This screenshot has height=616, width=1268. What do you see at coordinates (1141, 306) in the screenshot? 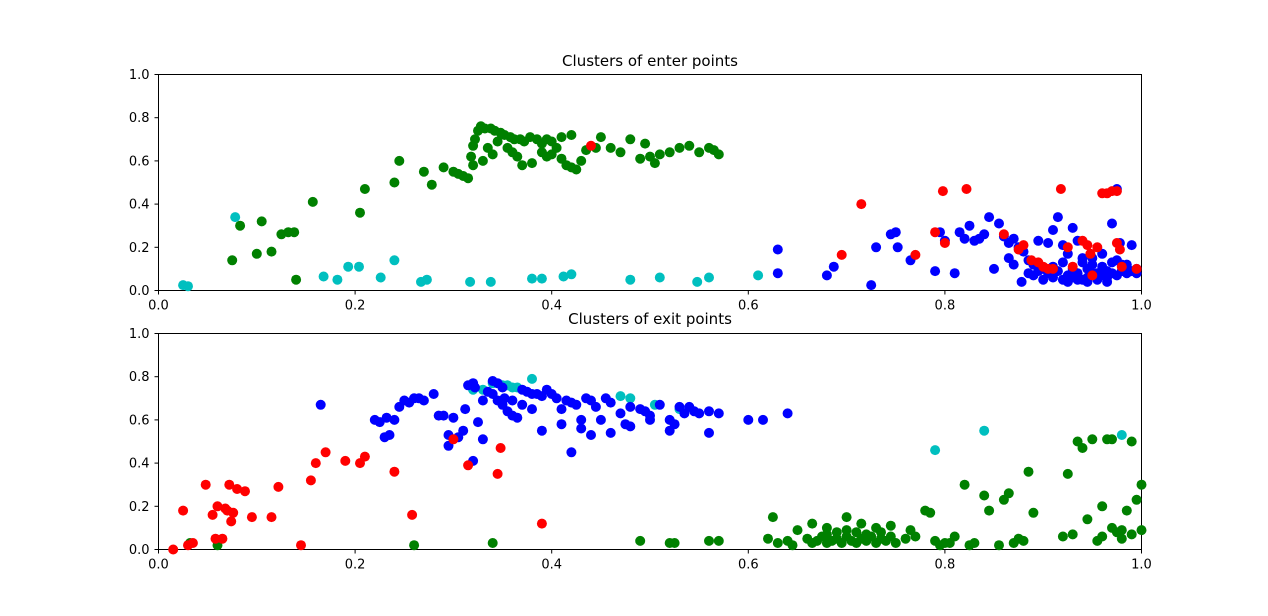
I see `enter-x-tick-label: 1.0` at bounding box center [1141, 306].